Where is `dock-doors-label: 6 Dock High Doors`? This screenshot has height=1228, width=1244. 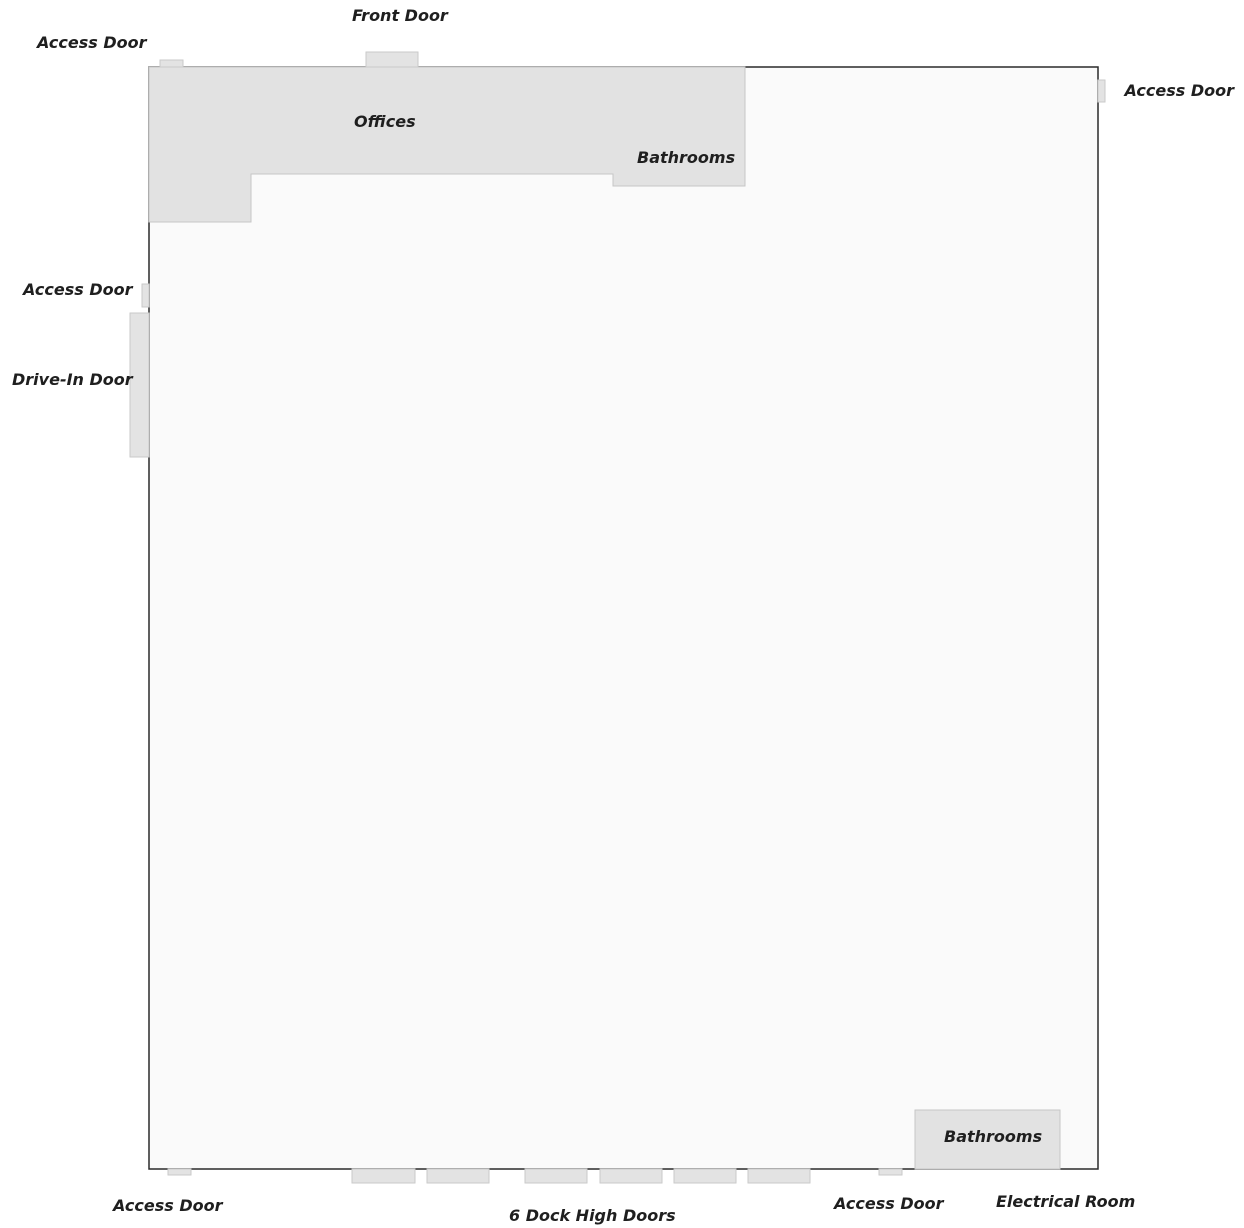 dock-doors-label: 6 Dock High Doors is located at coordinates (592, 1215).